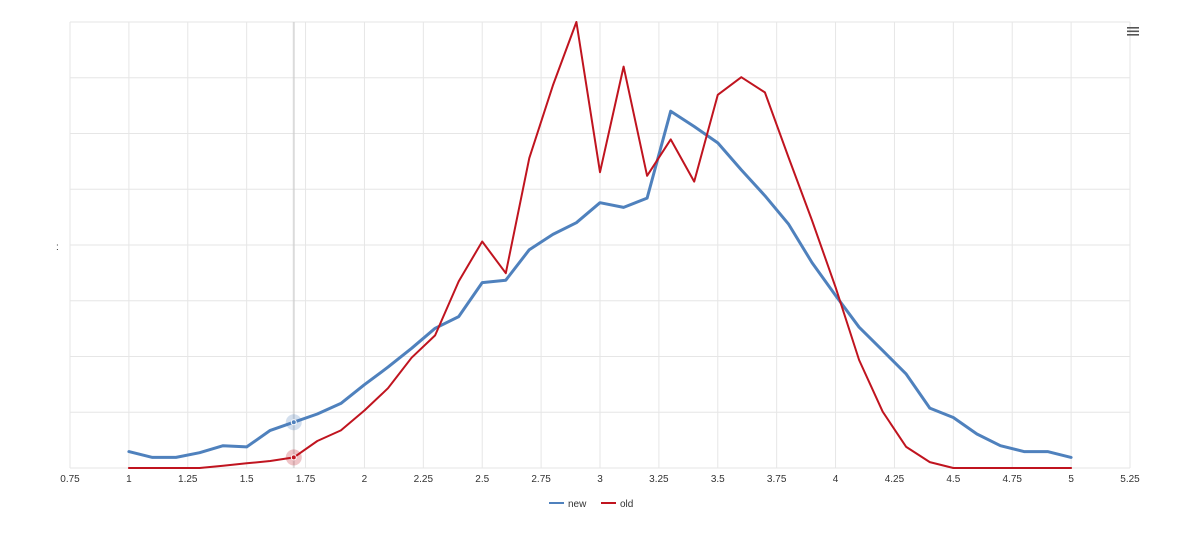 The height and width of the screenshot is (539, 1200). What do you see at coordinates (247, 479) in the screenshot?
I see `x-tick-label: 1.5` at bounding box center [247, 479].